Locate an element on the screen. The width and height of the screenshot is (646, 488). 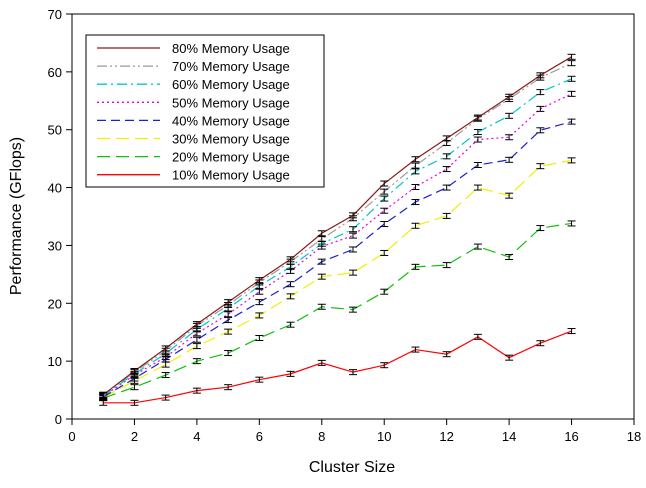
x-axis-title: Cluster Size is located at coordinates (352, 467).